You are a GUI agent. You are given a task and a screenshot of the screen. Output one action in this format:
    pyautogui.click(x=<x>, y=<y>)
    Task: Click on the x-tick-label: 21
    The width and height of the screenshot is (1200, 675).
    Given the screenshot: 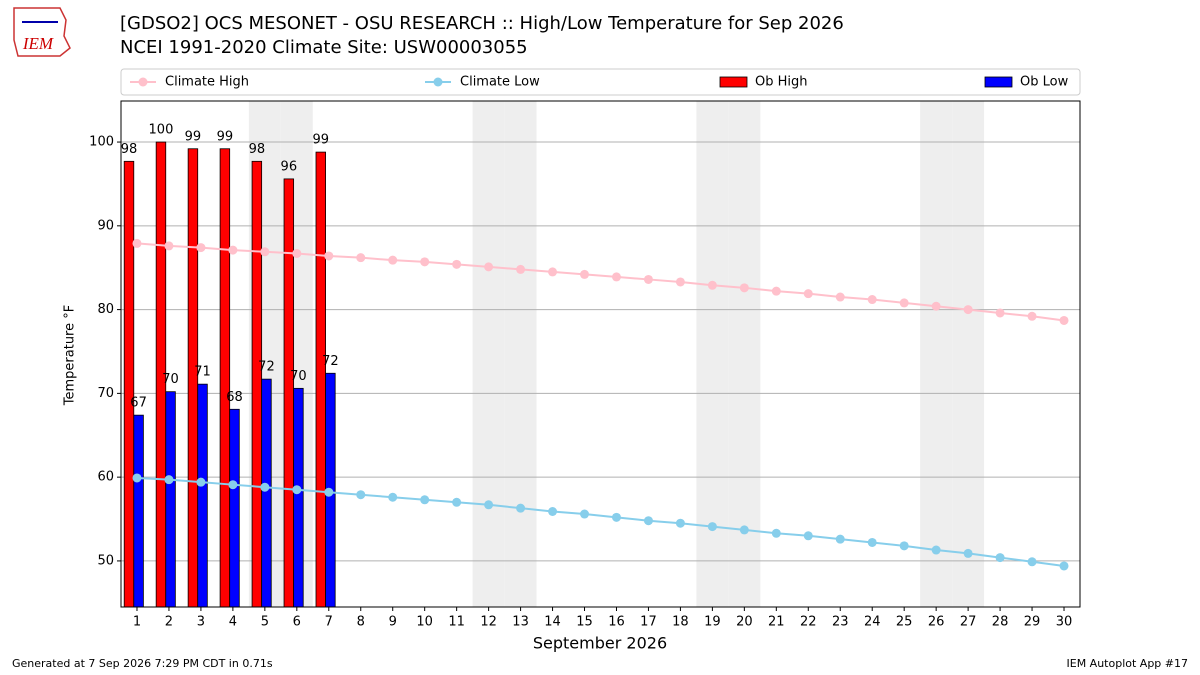 What is the action you would take?
    pyautogui.click(x=776, y=622)
    